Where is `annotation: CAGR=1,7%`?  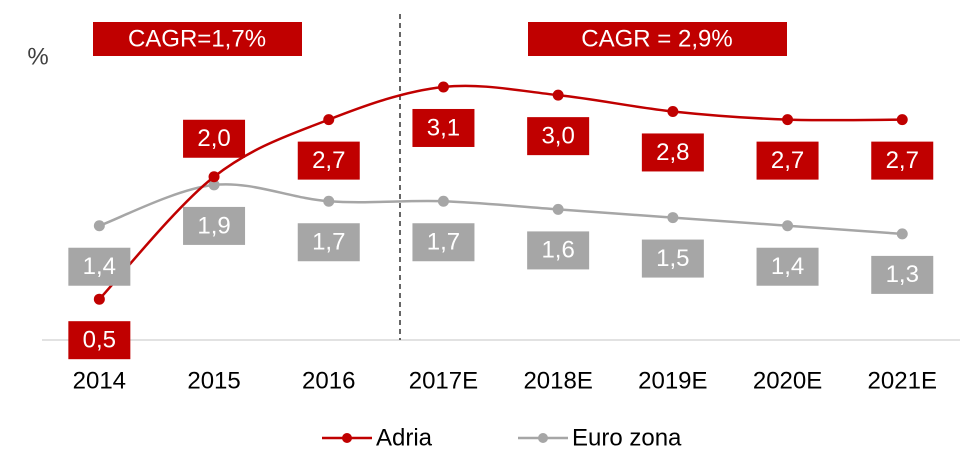 annotation: CAGR=1,7% is located at coordinates (197, 38).